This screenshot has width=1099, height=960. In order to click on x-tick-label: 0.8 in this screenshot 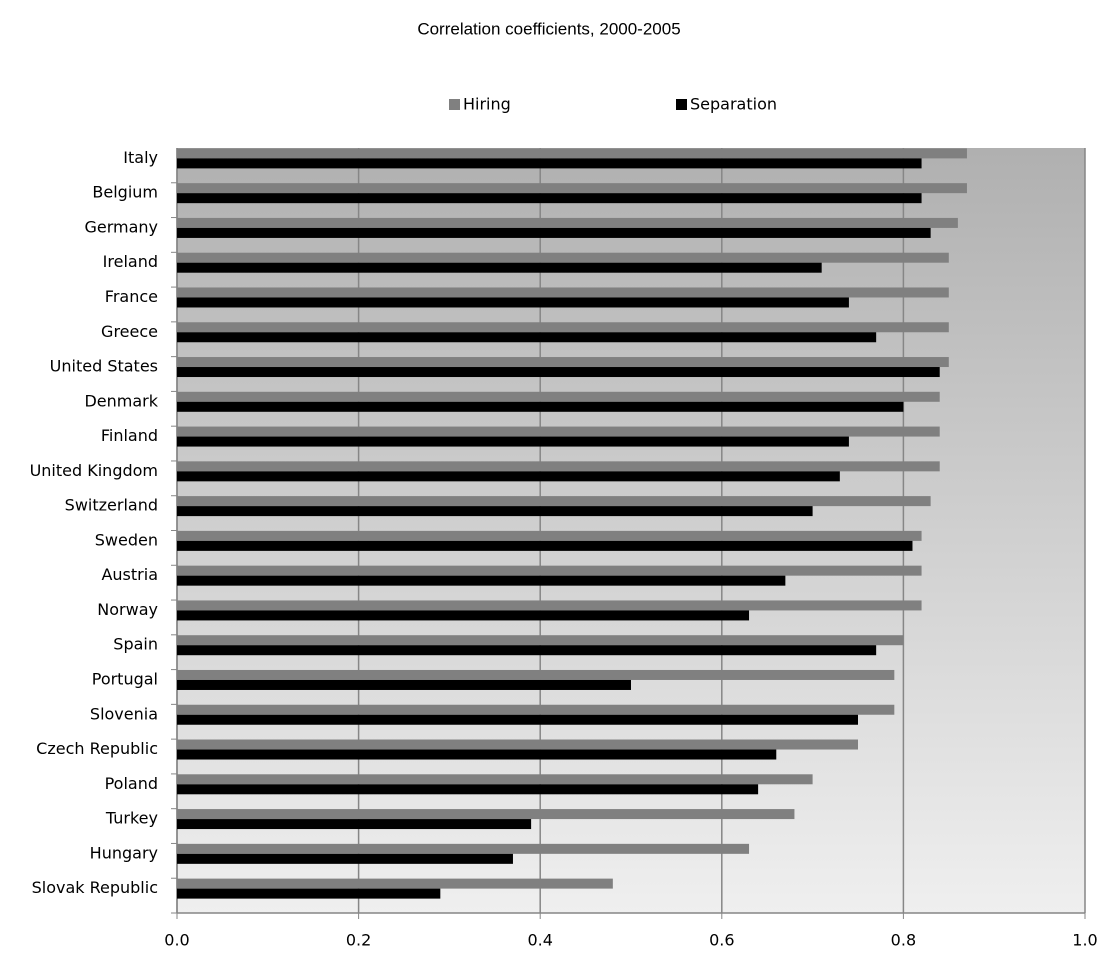, I will do `click(903, 940)`.